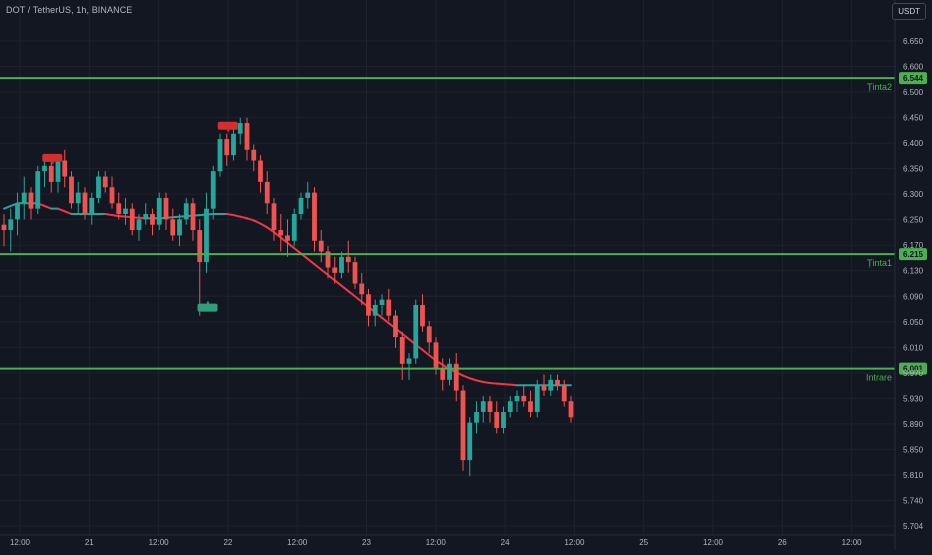 The image size is (932, 555). What do you see at coordinates (463, 372) in the screenshot?
I see `level-line-group: Intrare 6.001` at bounding box center [463, 372].